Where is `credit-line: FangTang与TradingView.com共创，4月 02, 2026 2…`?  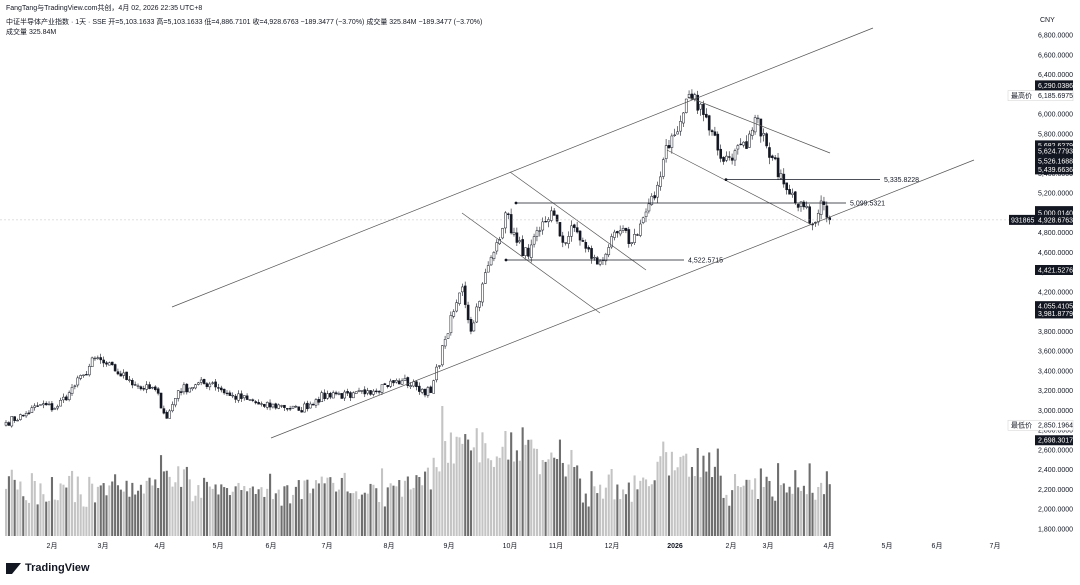
credit-line: FangTang与TradingView.com共创，4月 02, 2026 2… is located at coordinates (104, 8).